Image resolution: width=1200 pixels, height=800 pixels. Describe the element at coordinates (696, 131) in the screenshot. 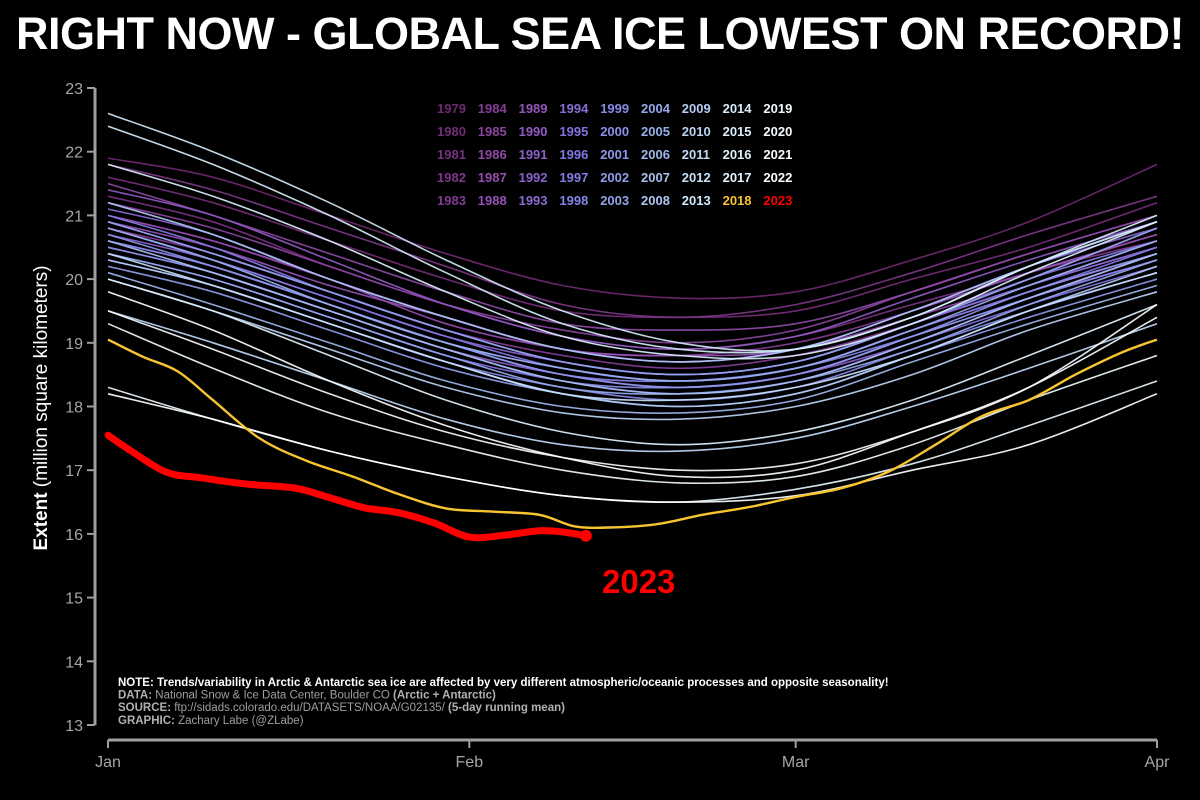

I see `legend-item-2010: 2010` at that location.